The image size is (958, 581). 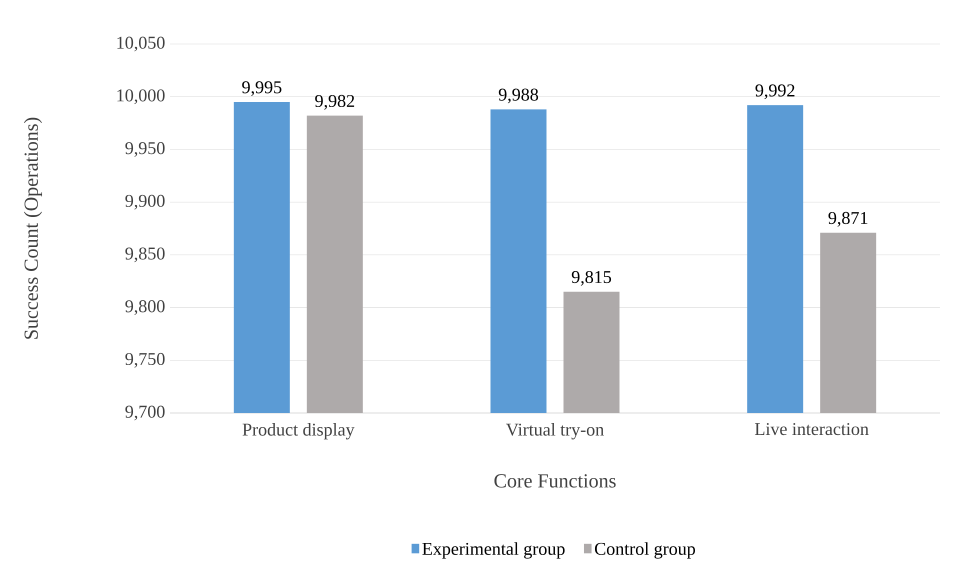 What do you see at coordinates (145, 307) in the screenshot?
I see `y-tick-label: 9,800` at bounding box center [145, 307].